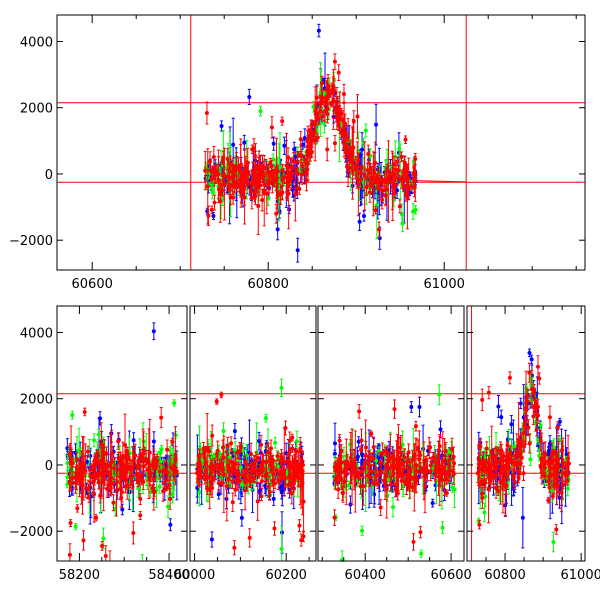  I want to click on y-tick-label: 0, so click(49, 175).